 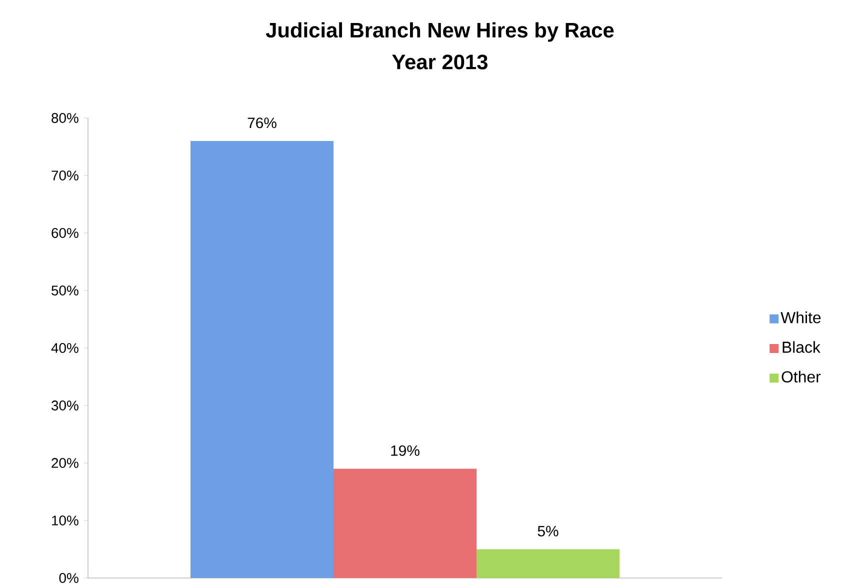 What do you see at coordinates (801, 347) in the screenshot?
I see `legend-label: Black` at bounding box center [801, 347].